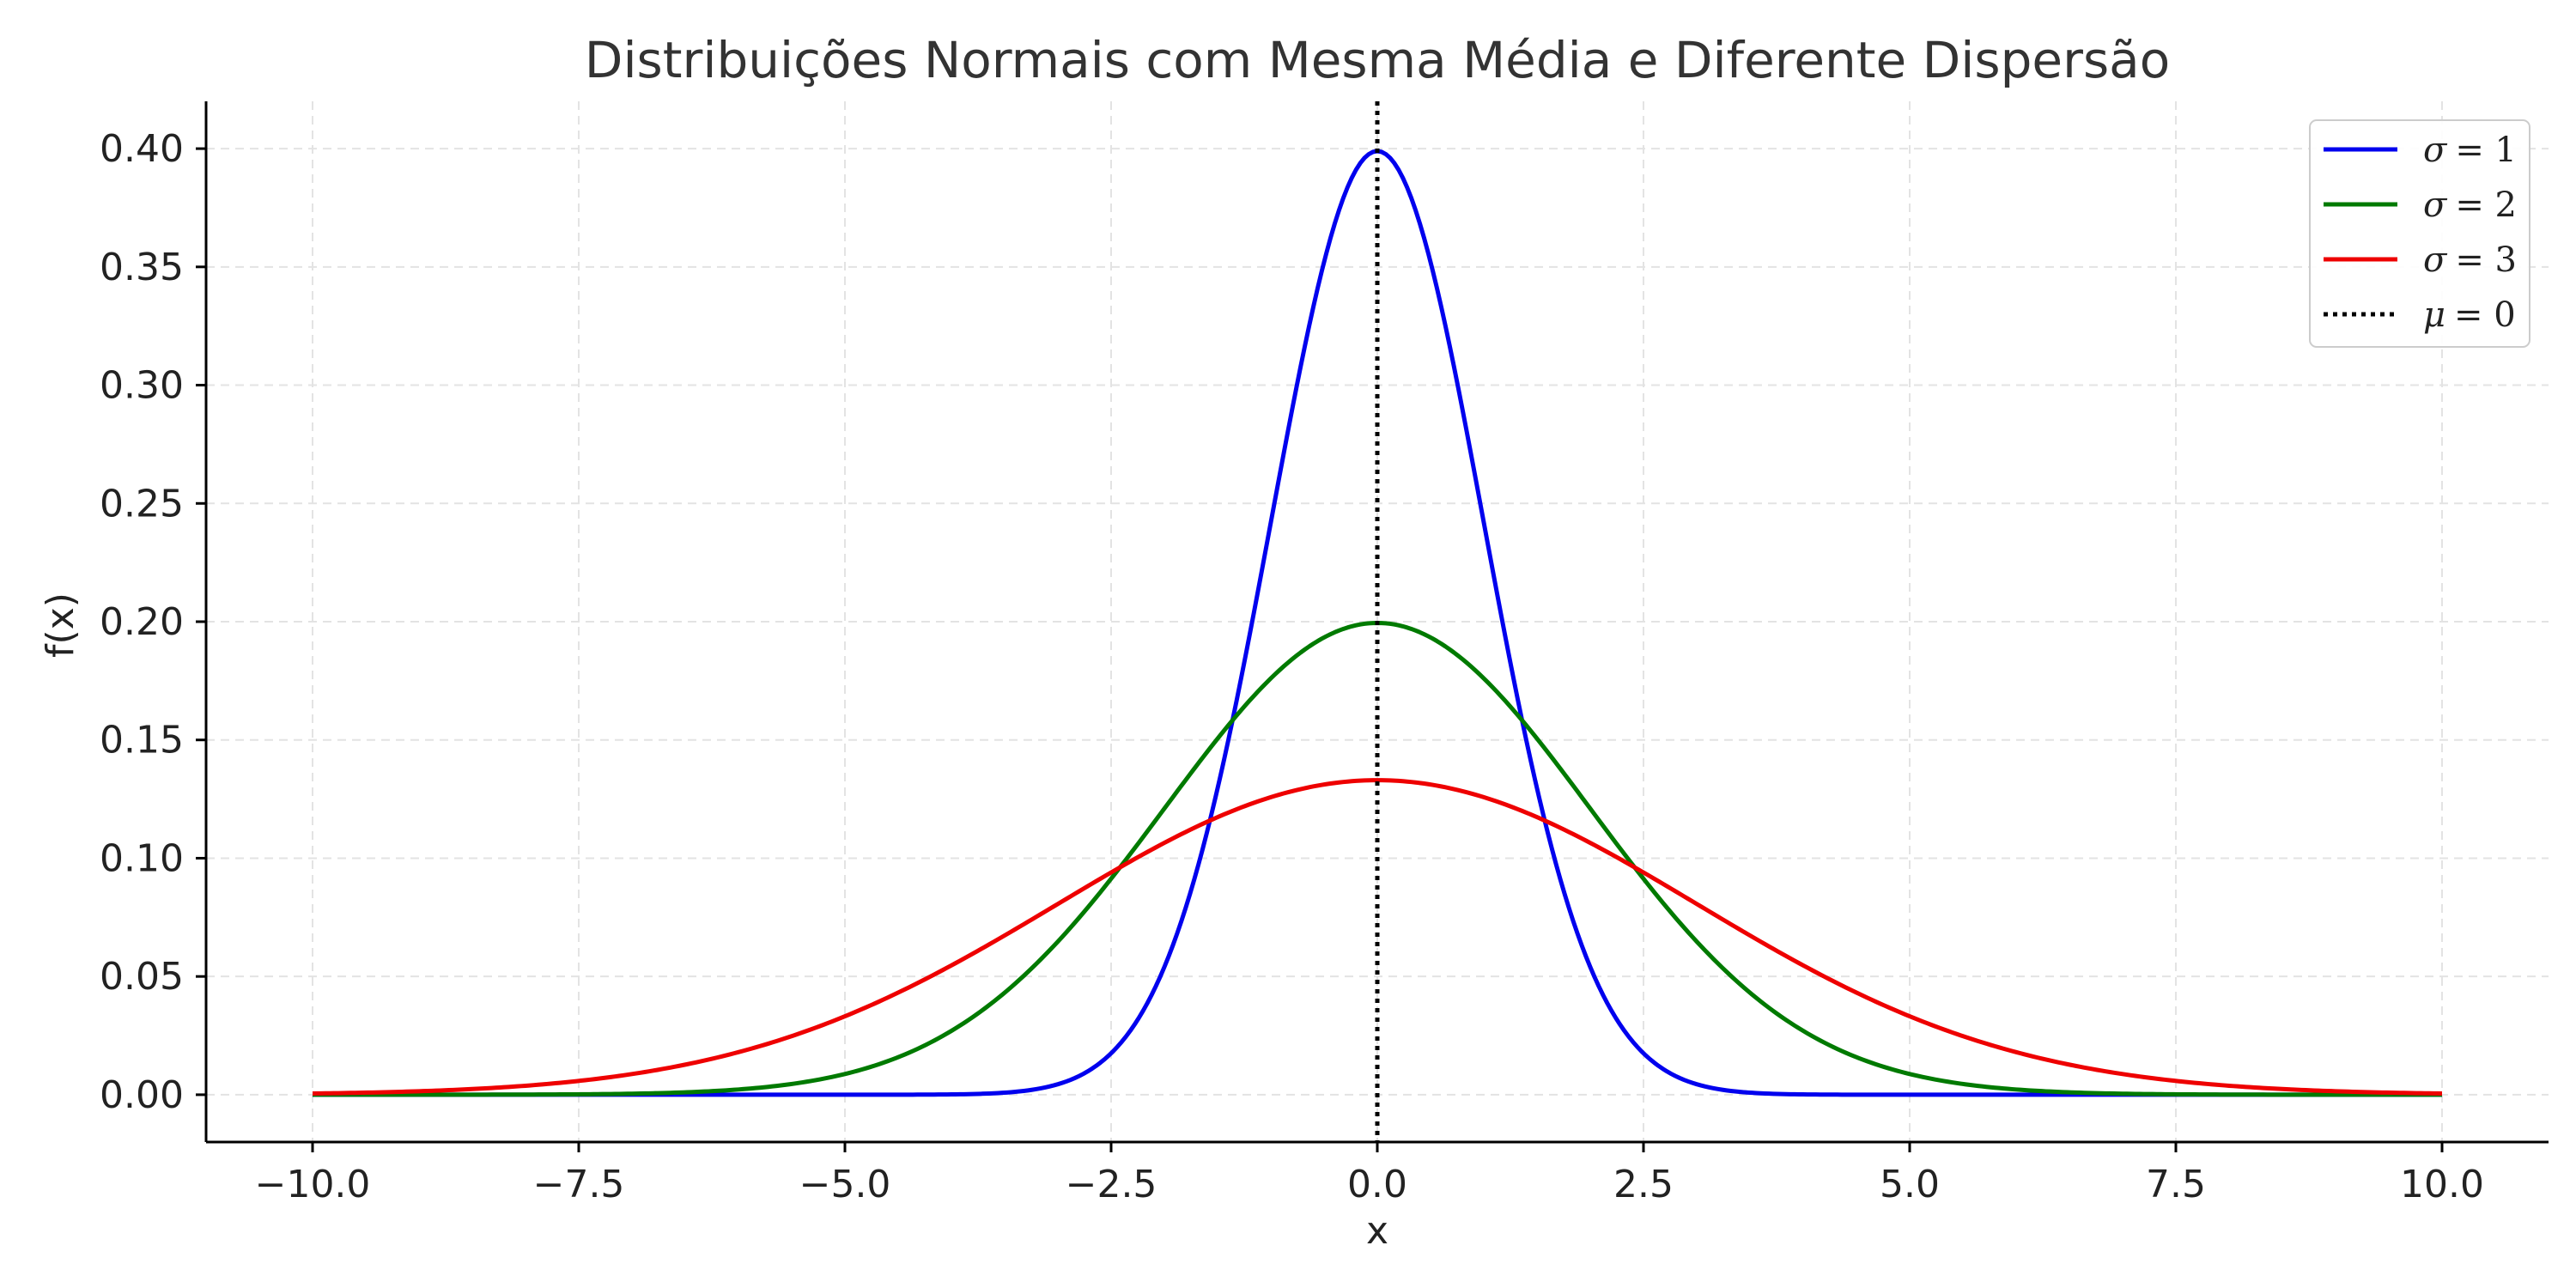  I want to click on legend: σ = 1σ = 2σ = 3μ = 0, so click(2419, 233).